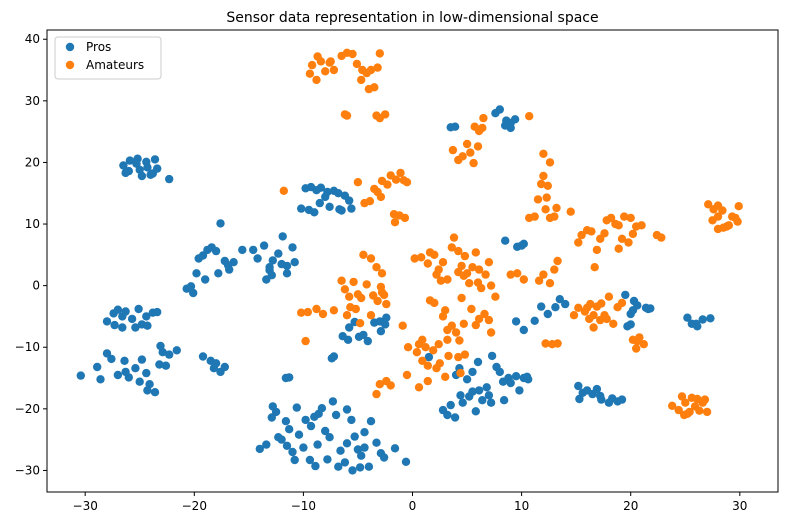 This screenshot has width=789, height=526. Describe the element at coordinates (27, 409) in the screenshot. I see `y-tick-label: −20` at that location.